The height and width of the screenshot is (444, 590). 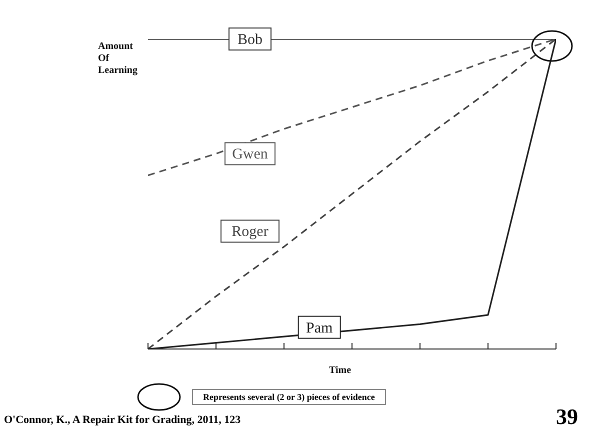 What do you see at coordinates (122, 420) in the screenshot?
I see `text: O'Connor, K., A Repair Kit for Grading, 2011, 123` at bounding box center [122, 420].